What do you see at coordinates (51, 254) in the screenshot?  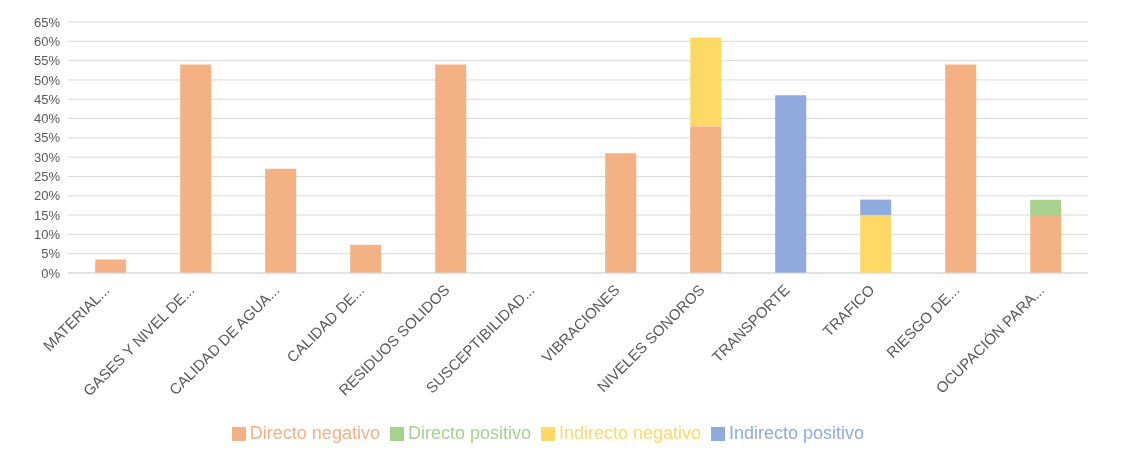 I see `y-tick-label: 5%` at bounding box center [51, 254].